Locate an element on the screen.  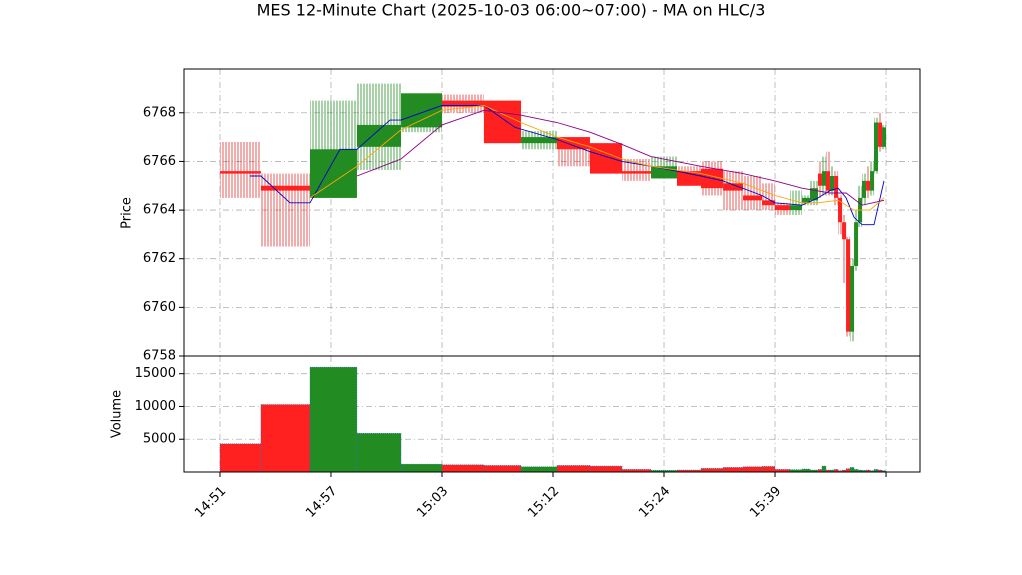
x-tick-label: 14:57 is located at coordinates (321, 502).